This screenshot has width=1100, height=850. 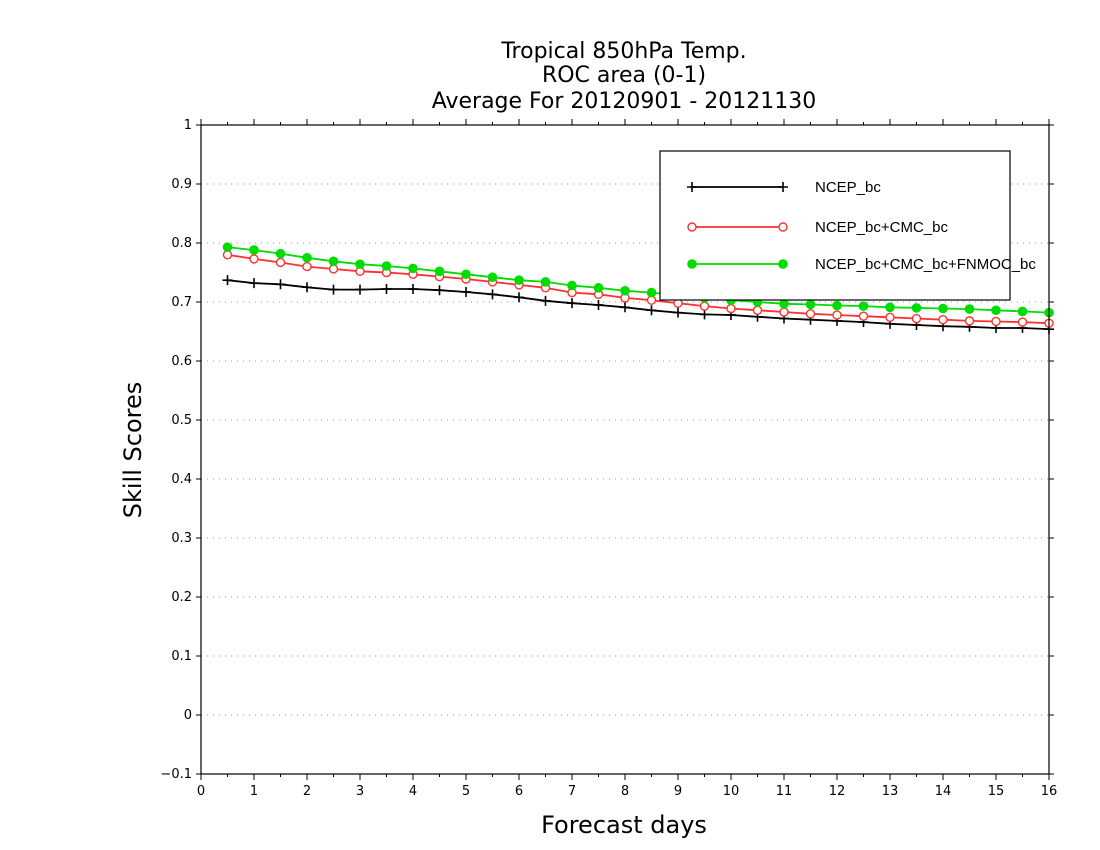 What do you see at coordinates (360, 791) in the screenshot?
I see `x-tick-label: 3` at bounding box center [360, 791].